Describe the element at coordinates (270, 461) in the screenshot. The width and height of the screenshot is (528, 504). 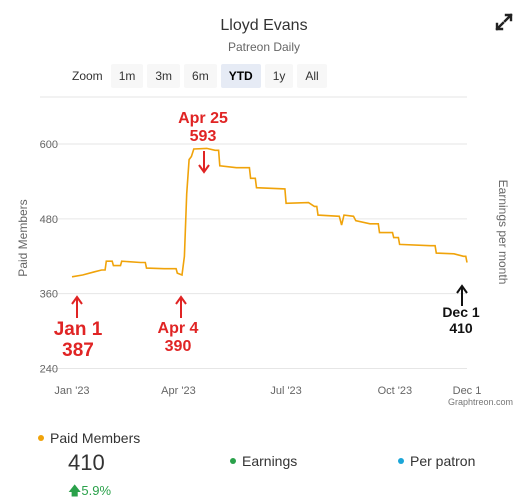
I see `legend-earnings-label: Earnings` at that location.